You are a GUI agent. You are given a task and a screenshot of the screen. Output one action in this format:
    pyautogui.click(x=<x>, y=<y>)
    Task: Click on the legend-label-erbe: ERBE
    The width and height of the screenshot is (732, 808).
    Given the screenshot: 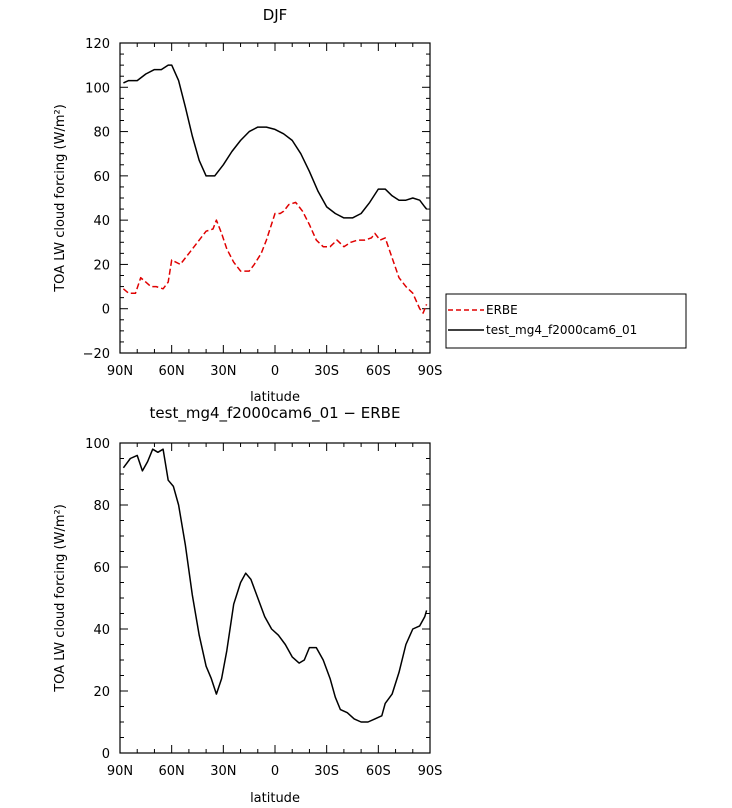 What is the action you would take?
    pyautogui.click(x=502, y=310)
    